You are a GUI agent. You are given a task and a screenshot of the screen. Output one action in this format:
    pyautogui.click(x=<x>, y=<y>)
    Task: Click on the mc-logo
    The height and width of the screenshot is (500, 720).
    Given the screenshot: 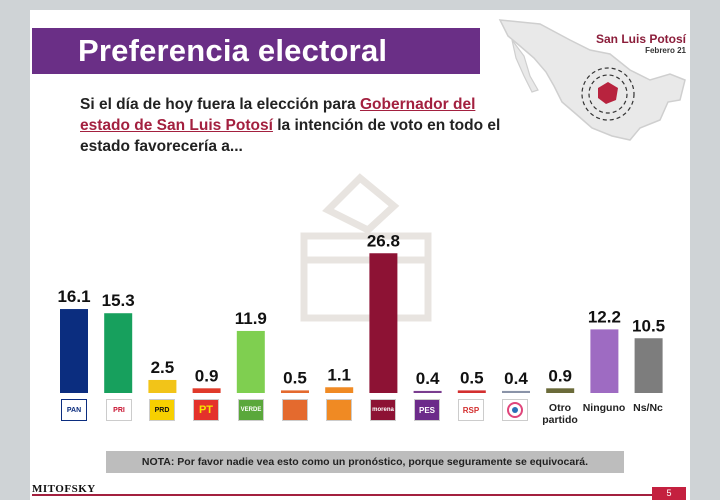 What is the action you would take?
    pyautogui.click(x=339, y=410)
    